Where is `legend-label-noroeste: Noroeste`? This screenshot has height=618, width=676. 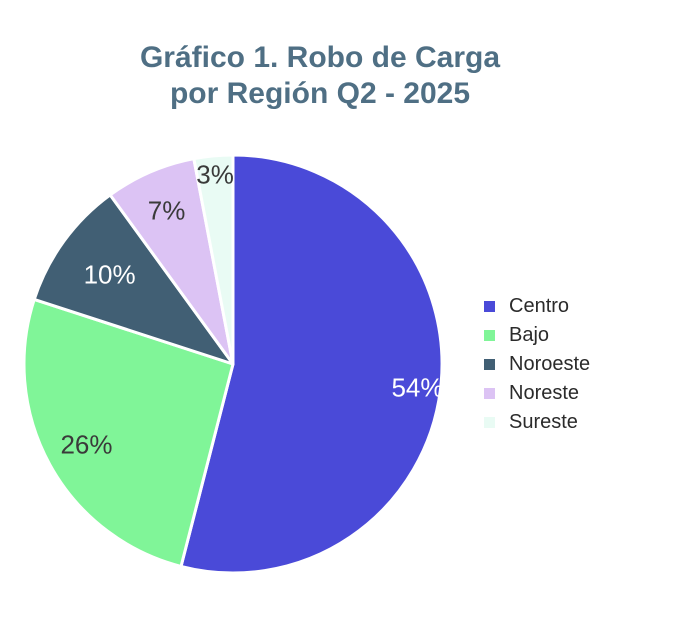
legend-label-noroeste: Noroeste is located at coordinates (550, 364).